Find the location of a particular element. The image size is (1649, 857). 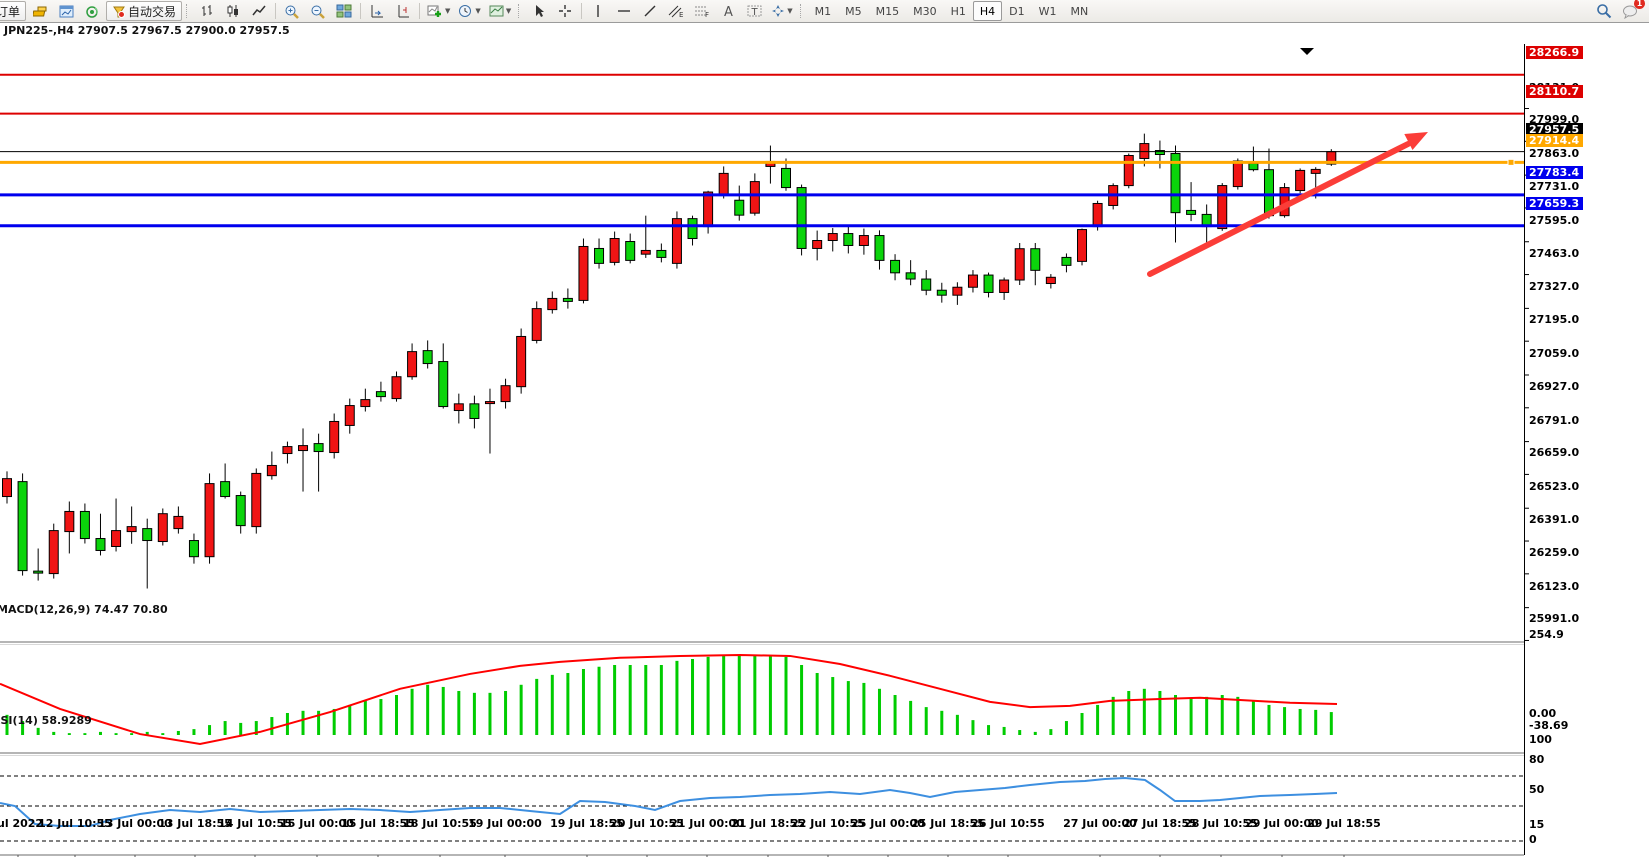

indicators-dropdown-arrow: ▼ is located at coordinates (448, 11).